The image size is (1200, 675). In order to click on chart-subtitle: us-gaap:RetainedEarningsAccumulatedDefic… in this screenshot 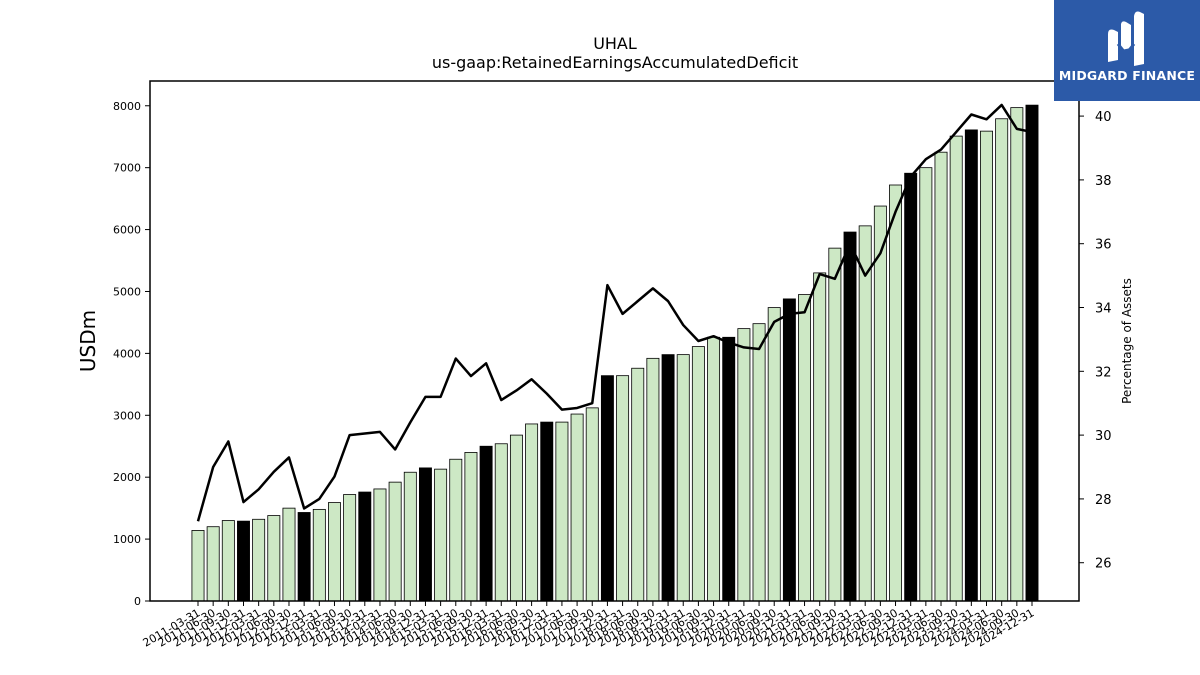, I will do `click(615, 62)`.